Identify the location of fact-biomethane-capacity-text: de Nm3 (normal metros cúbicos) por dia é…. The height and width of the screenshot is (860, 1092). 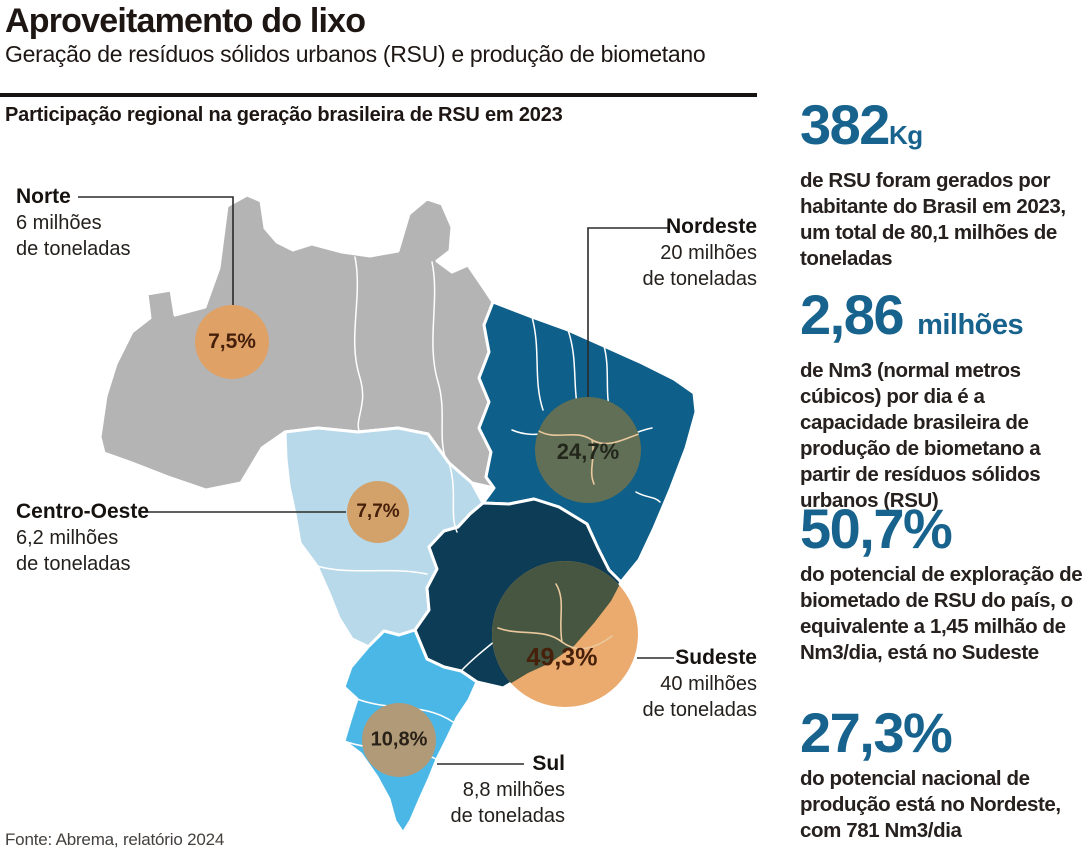
(920, 435).